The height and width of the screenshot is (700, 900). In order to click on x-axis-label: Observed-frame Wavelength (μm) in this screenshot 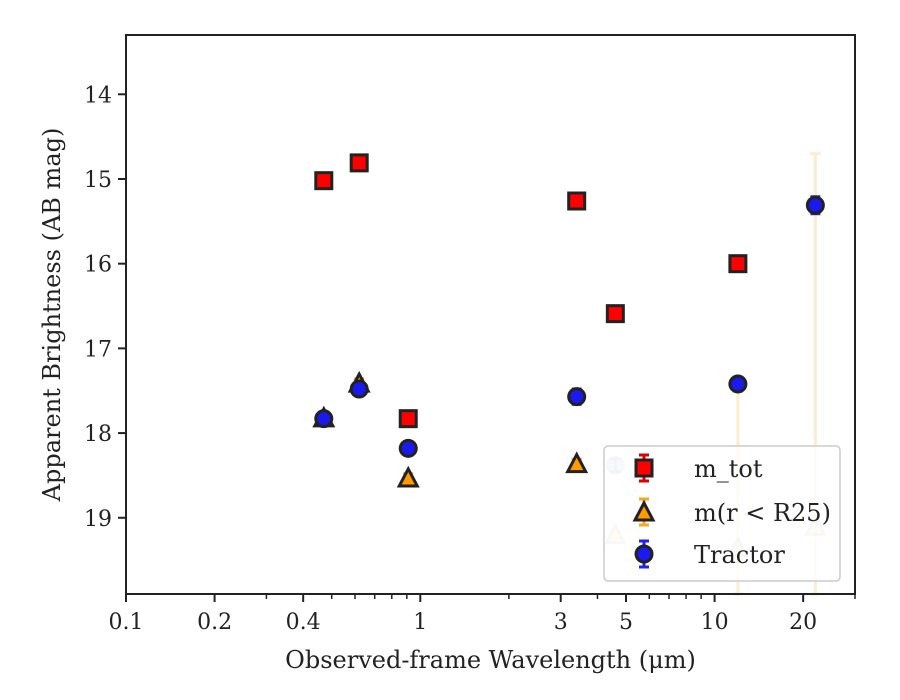, I will do `click(490, 660)`.